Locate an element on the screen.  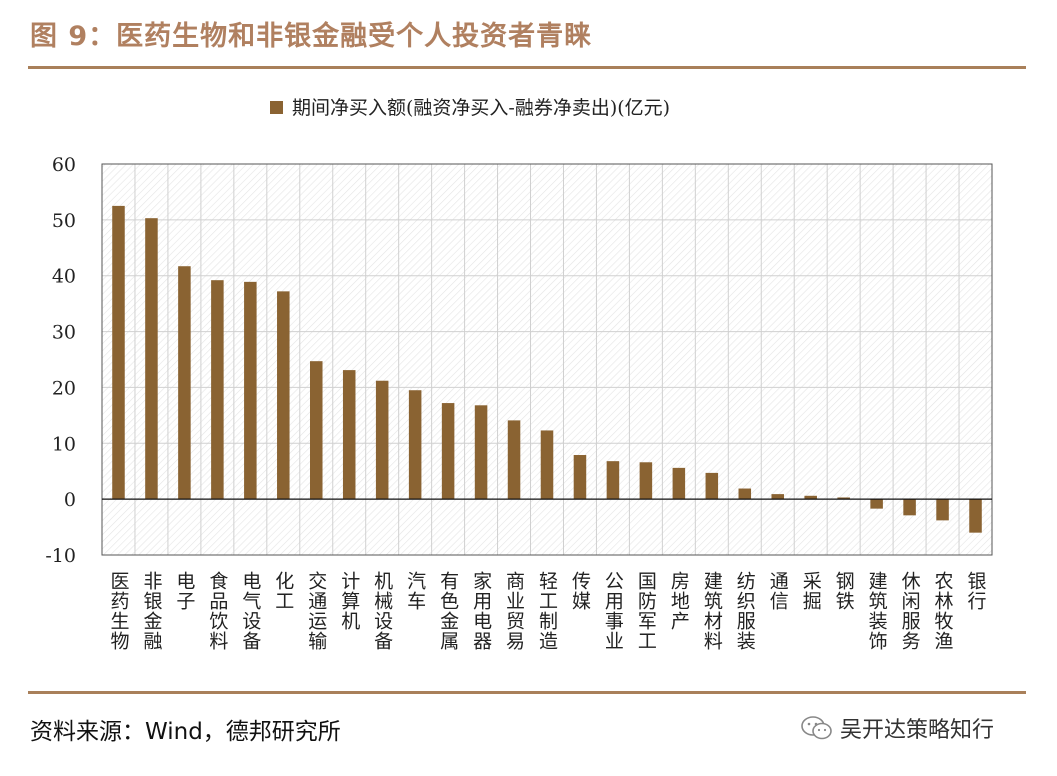
x-tick-label: 计算机 is located at coordinates (349, 601).